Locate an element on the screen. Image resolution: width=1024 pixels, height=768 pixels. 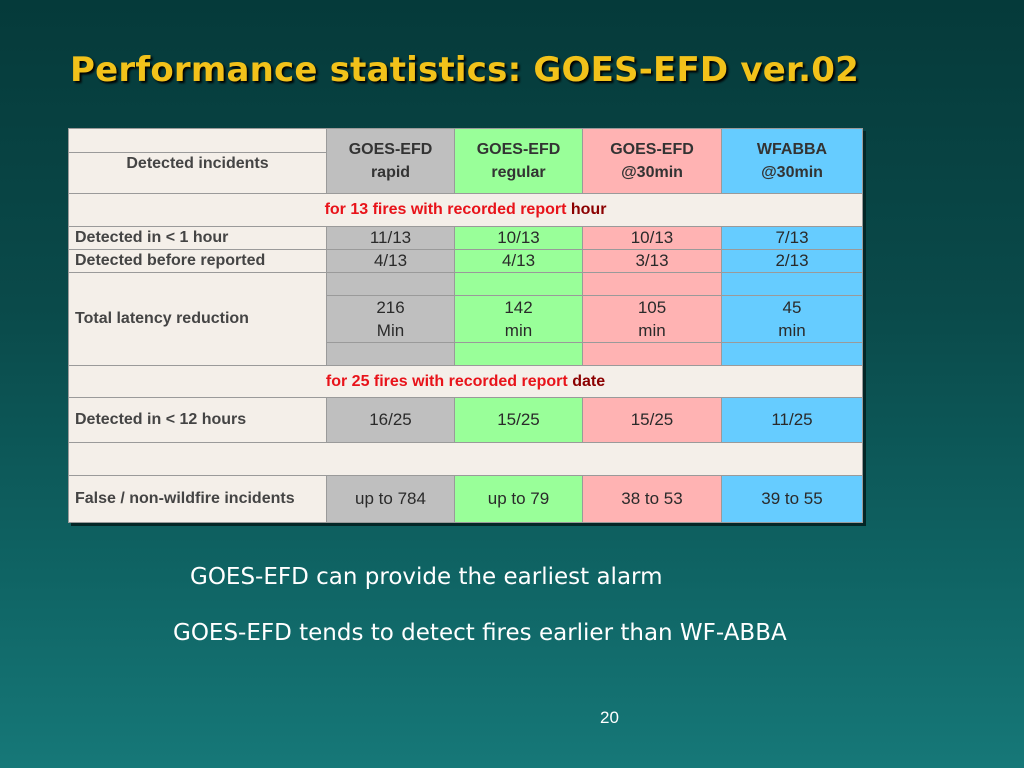
header-line1: WFABBA is located at coordinates (792, 149).